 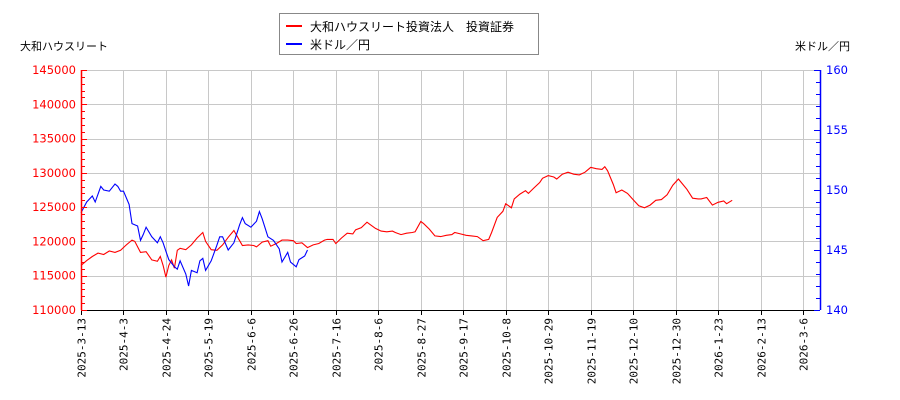 I want to click on x-tick-label: 2026-1-23, so click(x=719, y=348).